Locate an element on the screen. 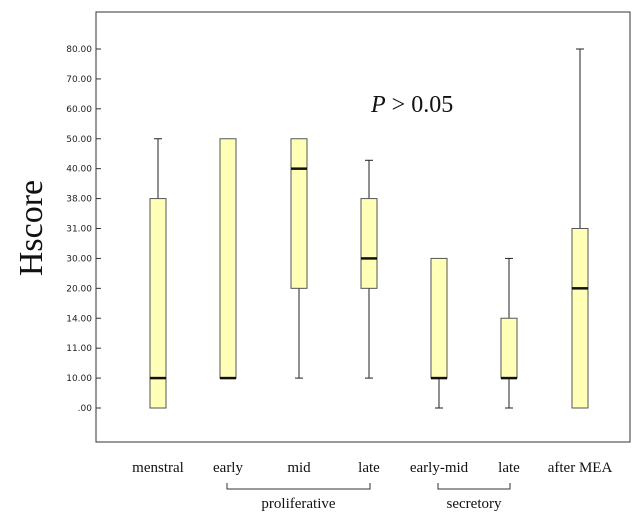  box-early is located at coordinates (228, 259).